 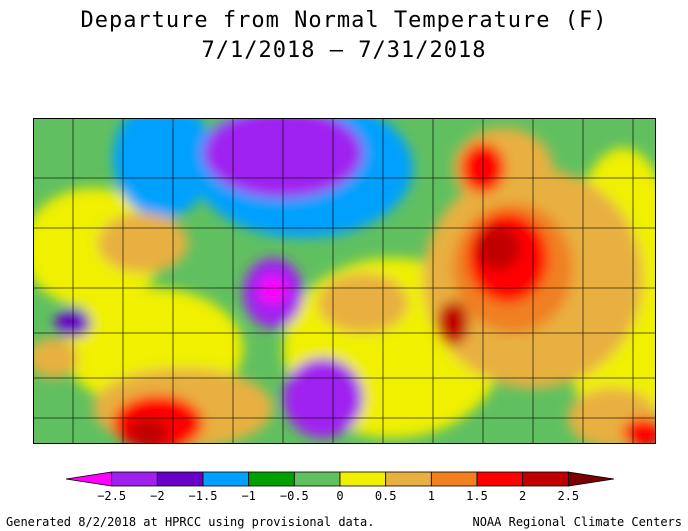 What do you see at coordinates (248, 496) in the screenshot?
I see `legend-tick-label: −1` at bounding box center [248, 496].